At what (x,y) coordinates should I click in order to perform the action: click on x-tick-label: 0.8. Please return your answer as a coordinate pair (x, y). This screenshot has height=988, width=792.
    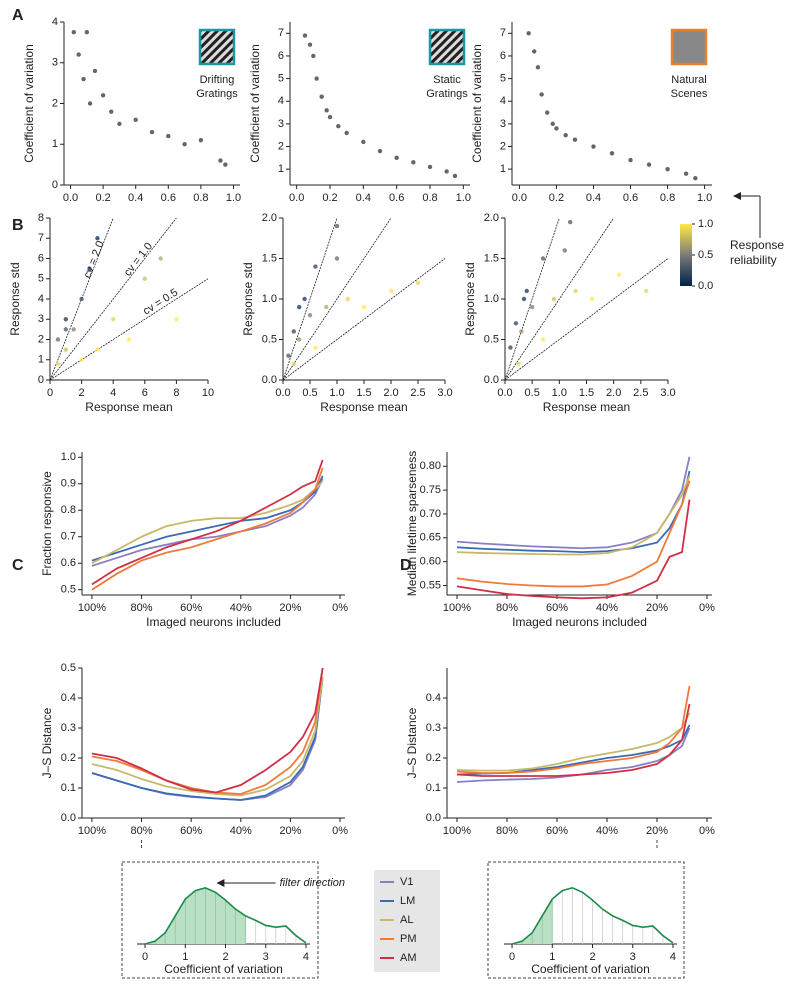
    Looking at the image, I should click on (667, 198).